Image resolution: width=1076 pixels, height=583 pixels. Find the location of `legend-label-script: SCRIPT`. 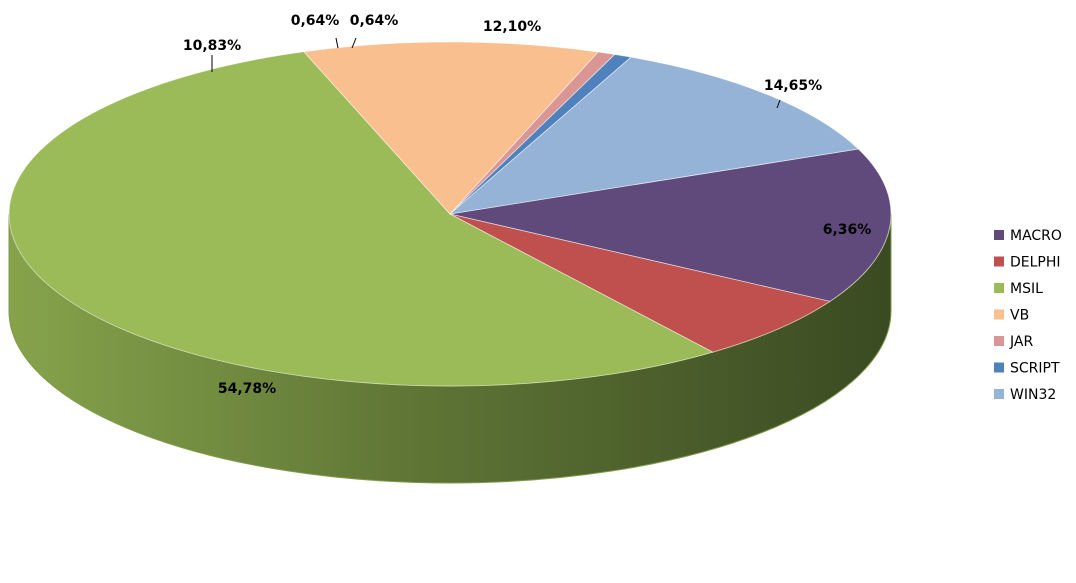

legend-label-script: SCRIPT is located at coordinates (1035, 369).